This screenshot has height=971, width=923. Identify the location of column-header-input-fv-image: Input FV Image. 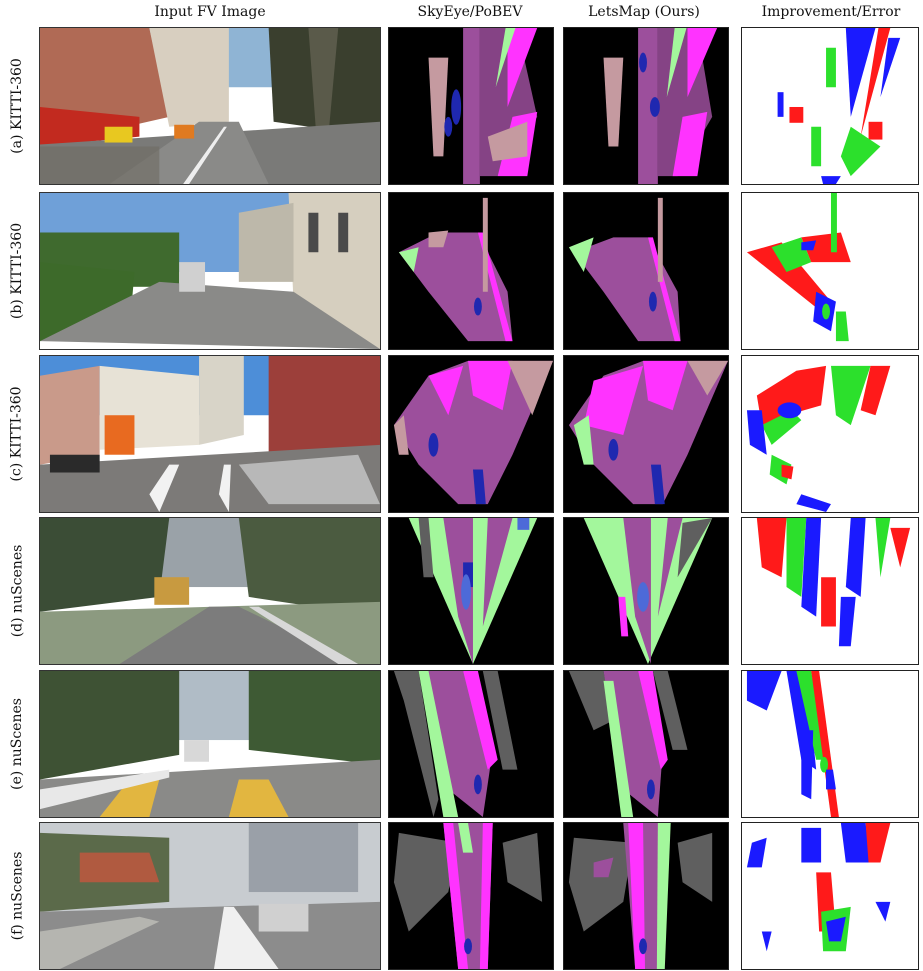
(210, 12).